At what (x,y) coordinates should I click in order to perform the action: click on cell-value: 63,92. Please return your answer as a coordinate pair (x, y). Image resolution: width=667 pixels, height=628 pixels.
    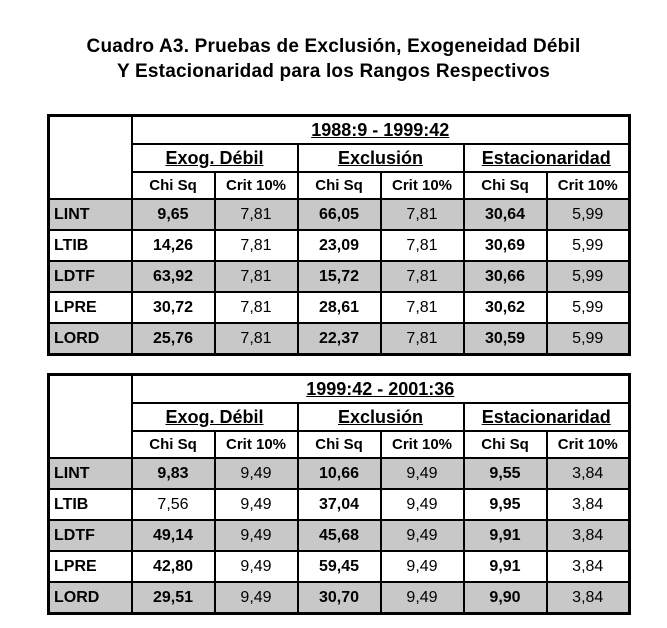
    Looking at the image, I should click on (173, 276).